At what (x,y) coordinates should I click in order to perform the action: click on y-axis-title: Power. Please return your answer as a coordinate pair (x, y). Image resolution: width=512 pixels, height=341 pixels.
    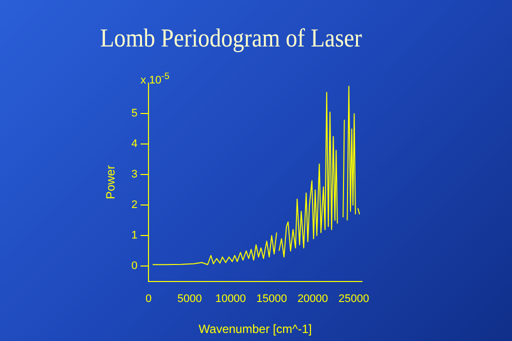
    Looking at the image, I should click on (111, 182).